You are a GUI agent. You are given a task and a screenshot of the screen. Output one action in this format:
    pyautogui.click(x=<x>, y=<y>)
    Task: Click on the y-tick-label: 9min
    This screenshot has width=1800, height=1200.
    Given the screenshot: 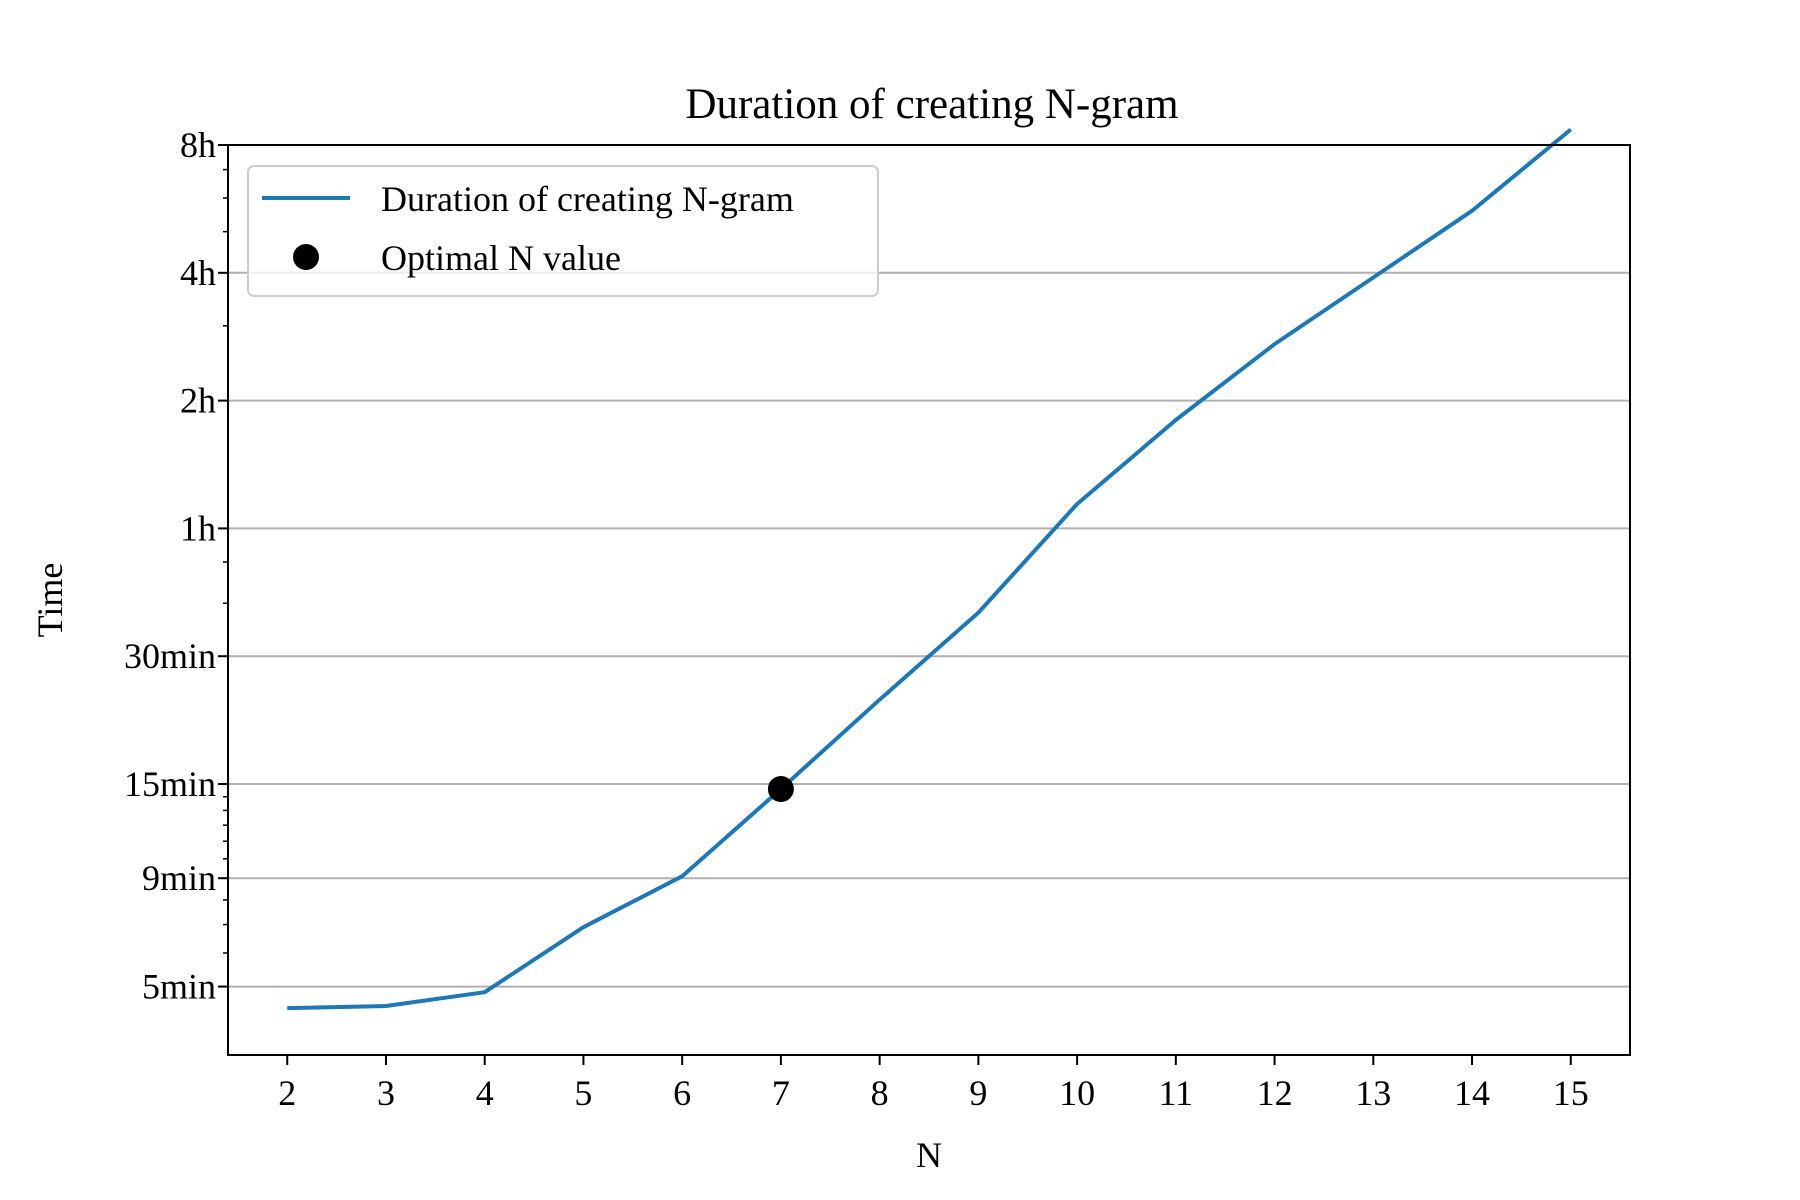 What is the action you would take?
    pyautogui.click(x=179, y=878)
    